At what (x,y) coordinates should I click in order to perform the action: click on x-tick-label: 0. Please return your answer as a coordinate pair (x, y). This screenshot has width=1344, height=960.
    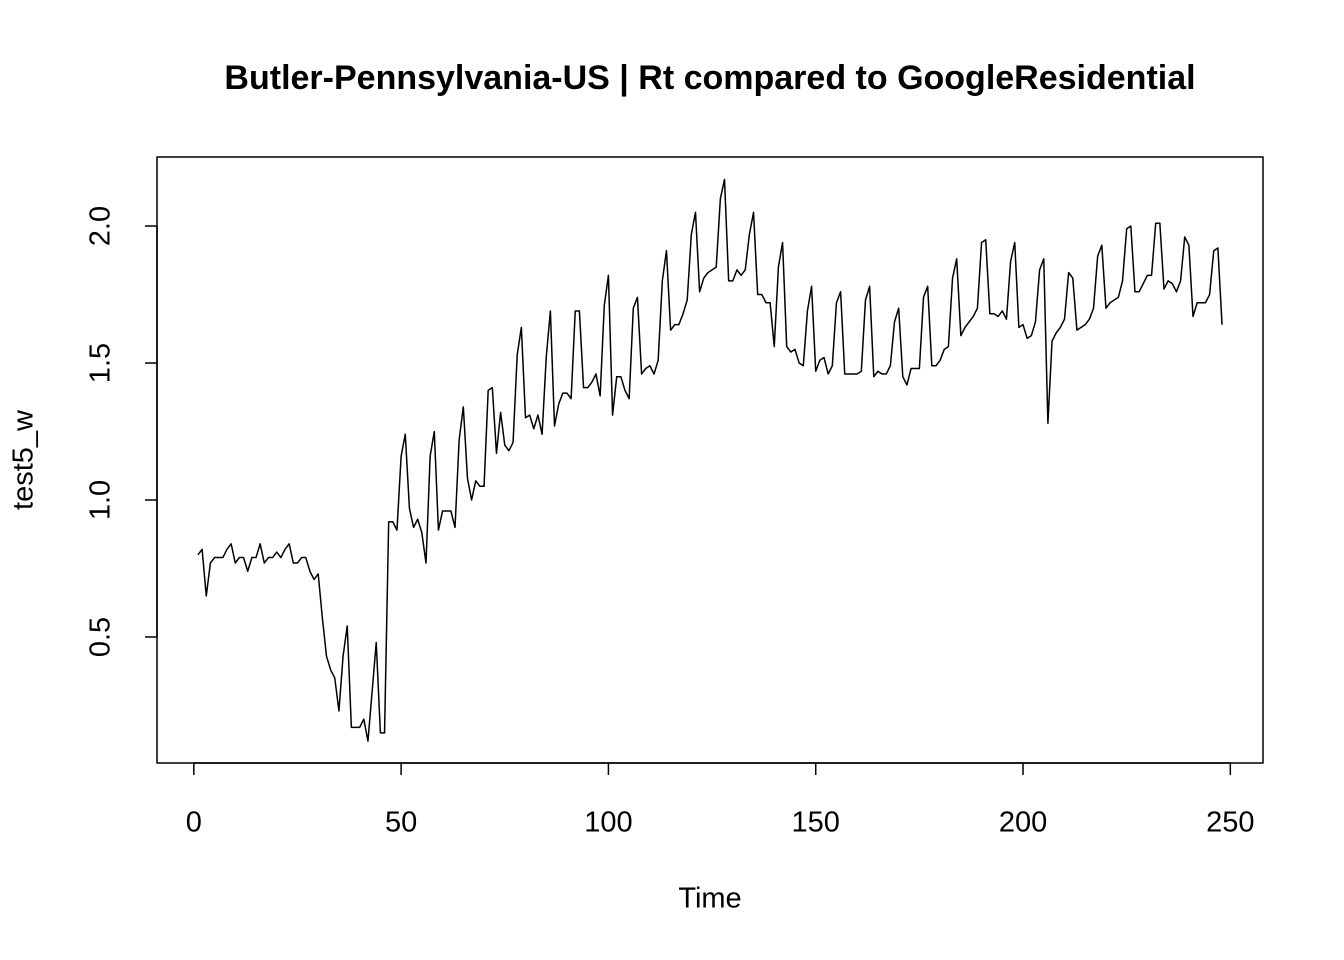
    Looking at the image, I should click on (194, 823).